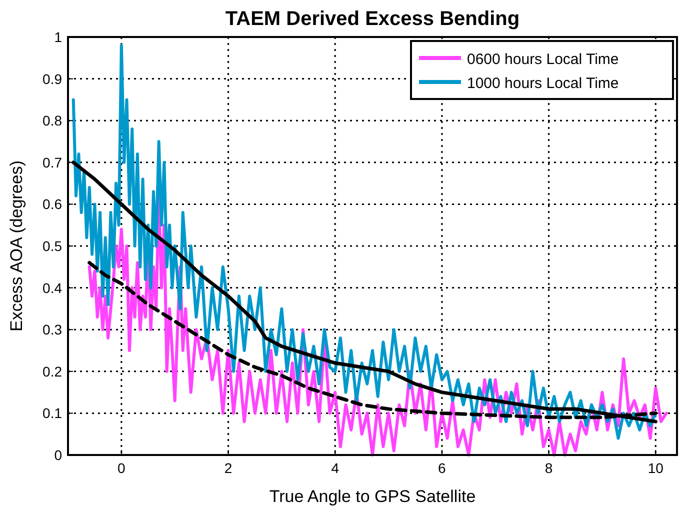 Image resolution: width=679 pixels, height=510 pixels. I want to click on x-tick-label: 2, so click(228, 468).